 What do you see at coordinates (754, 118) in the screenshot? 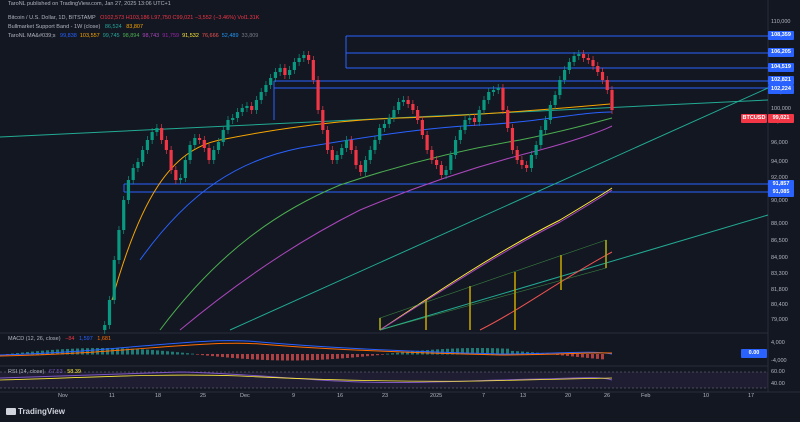
I see `price-tag: BTCUSD` at bounding box center [754, 118].